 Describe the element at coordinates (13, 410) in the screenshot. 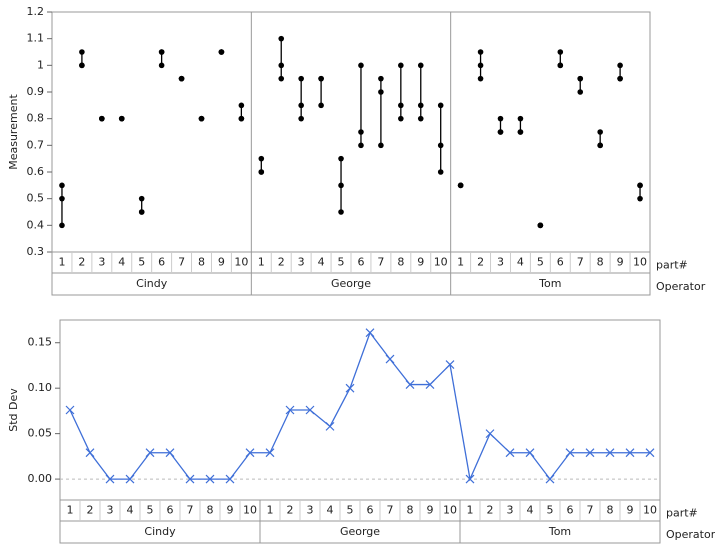

I see `y-axis-label: Std Dev` at that location.